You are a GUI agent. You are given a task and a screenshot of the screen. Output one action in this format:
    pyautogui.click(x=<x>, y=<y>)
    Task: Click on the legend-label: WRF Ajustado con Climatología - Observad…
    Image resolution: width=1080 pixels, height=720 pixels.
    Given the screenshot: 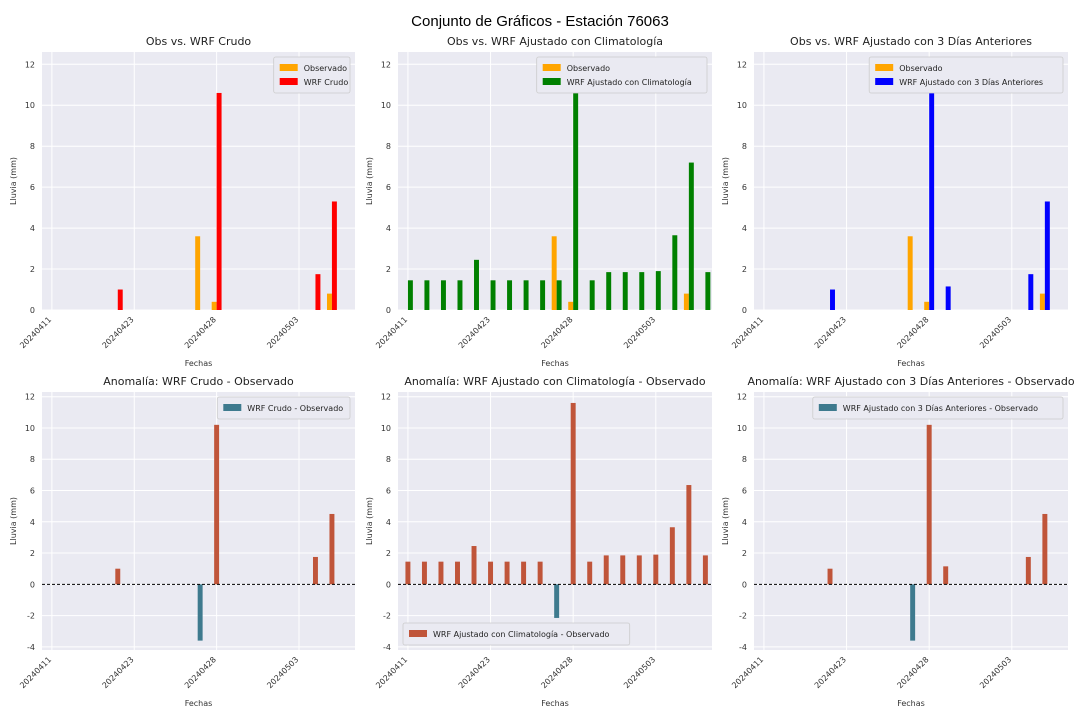 What is the action you would take?
    pyautogui.click(x=521, y=634)
    